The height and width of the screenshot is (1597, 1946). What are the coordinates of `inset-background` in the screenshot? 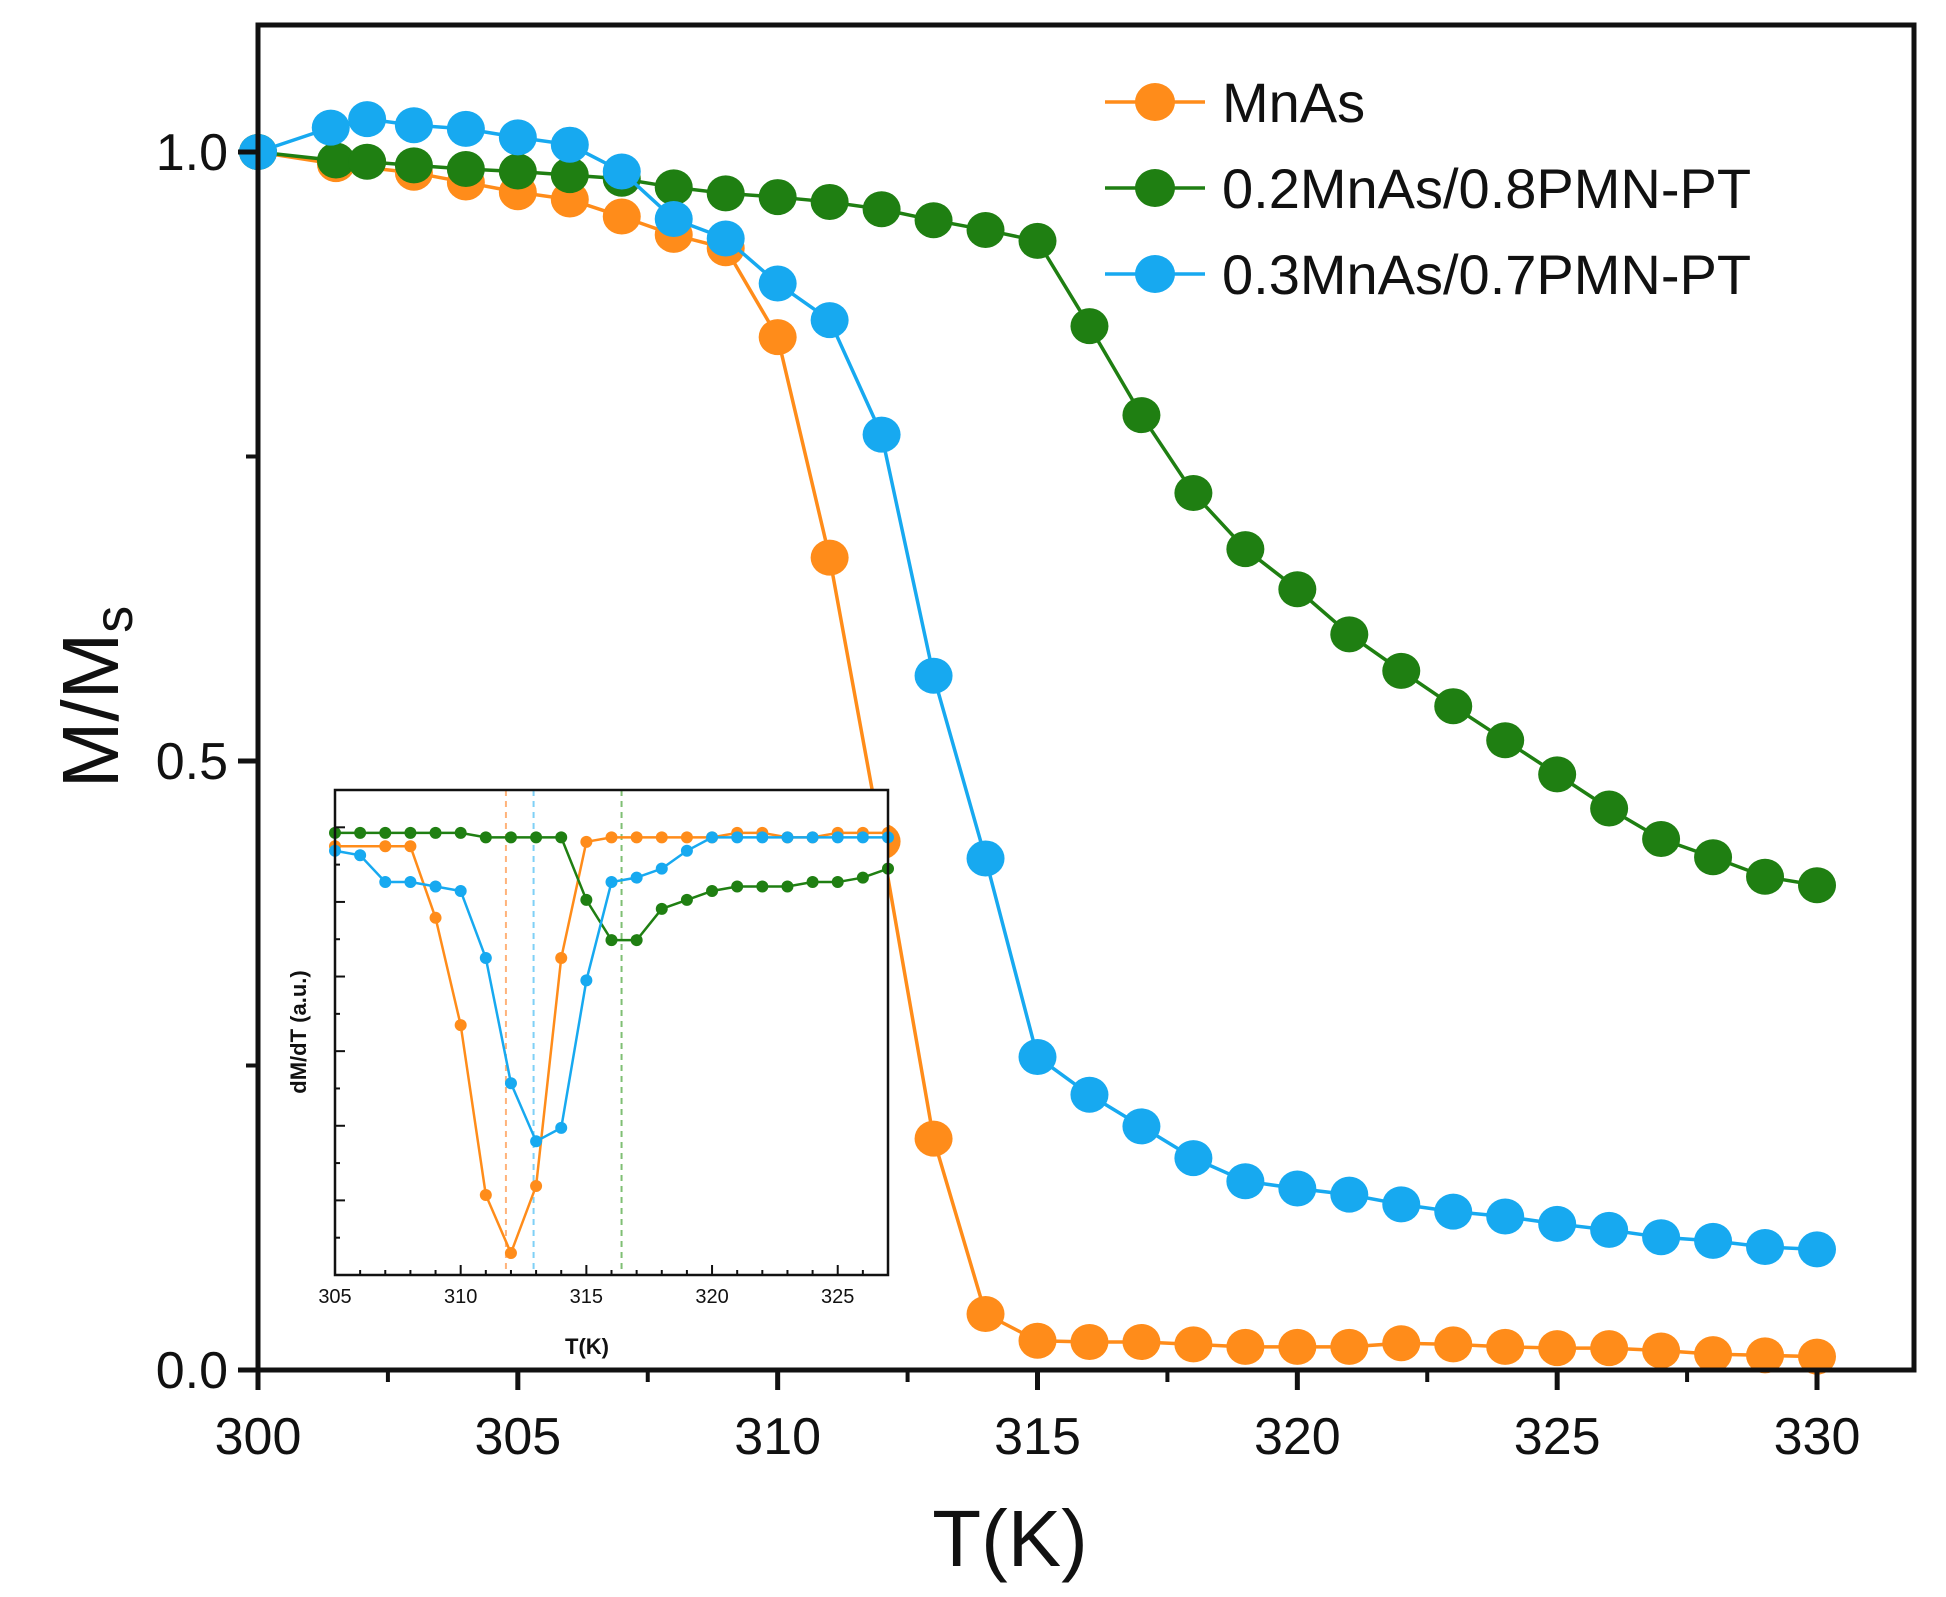 It's located at (611, 1032).